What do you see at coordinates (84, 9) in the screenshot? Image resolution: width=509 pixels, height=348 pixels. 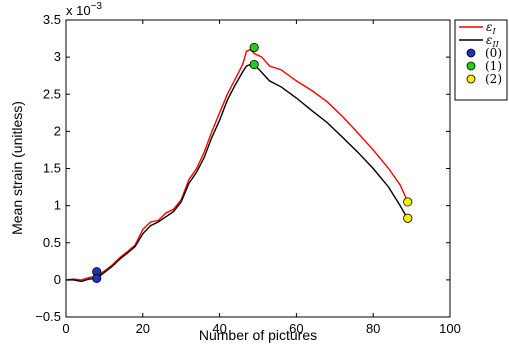 I see `y-exponent-label: x 10−3` at bounding box center [84, 9].